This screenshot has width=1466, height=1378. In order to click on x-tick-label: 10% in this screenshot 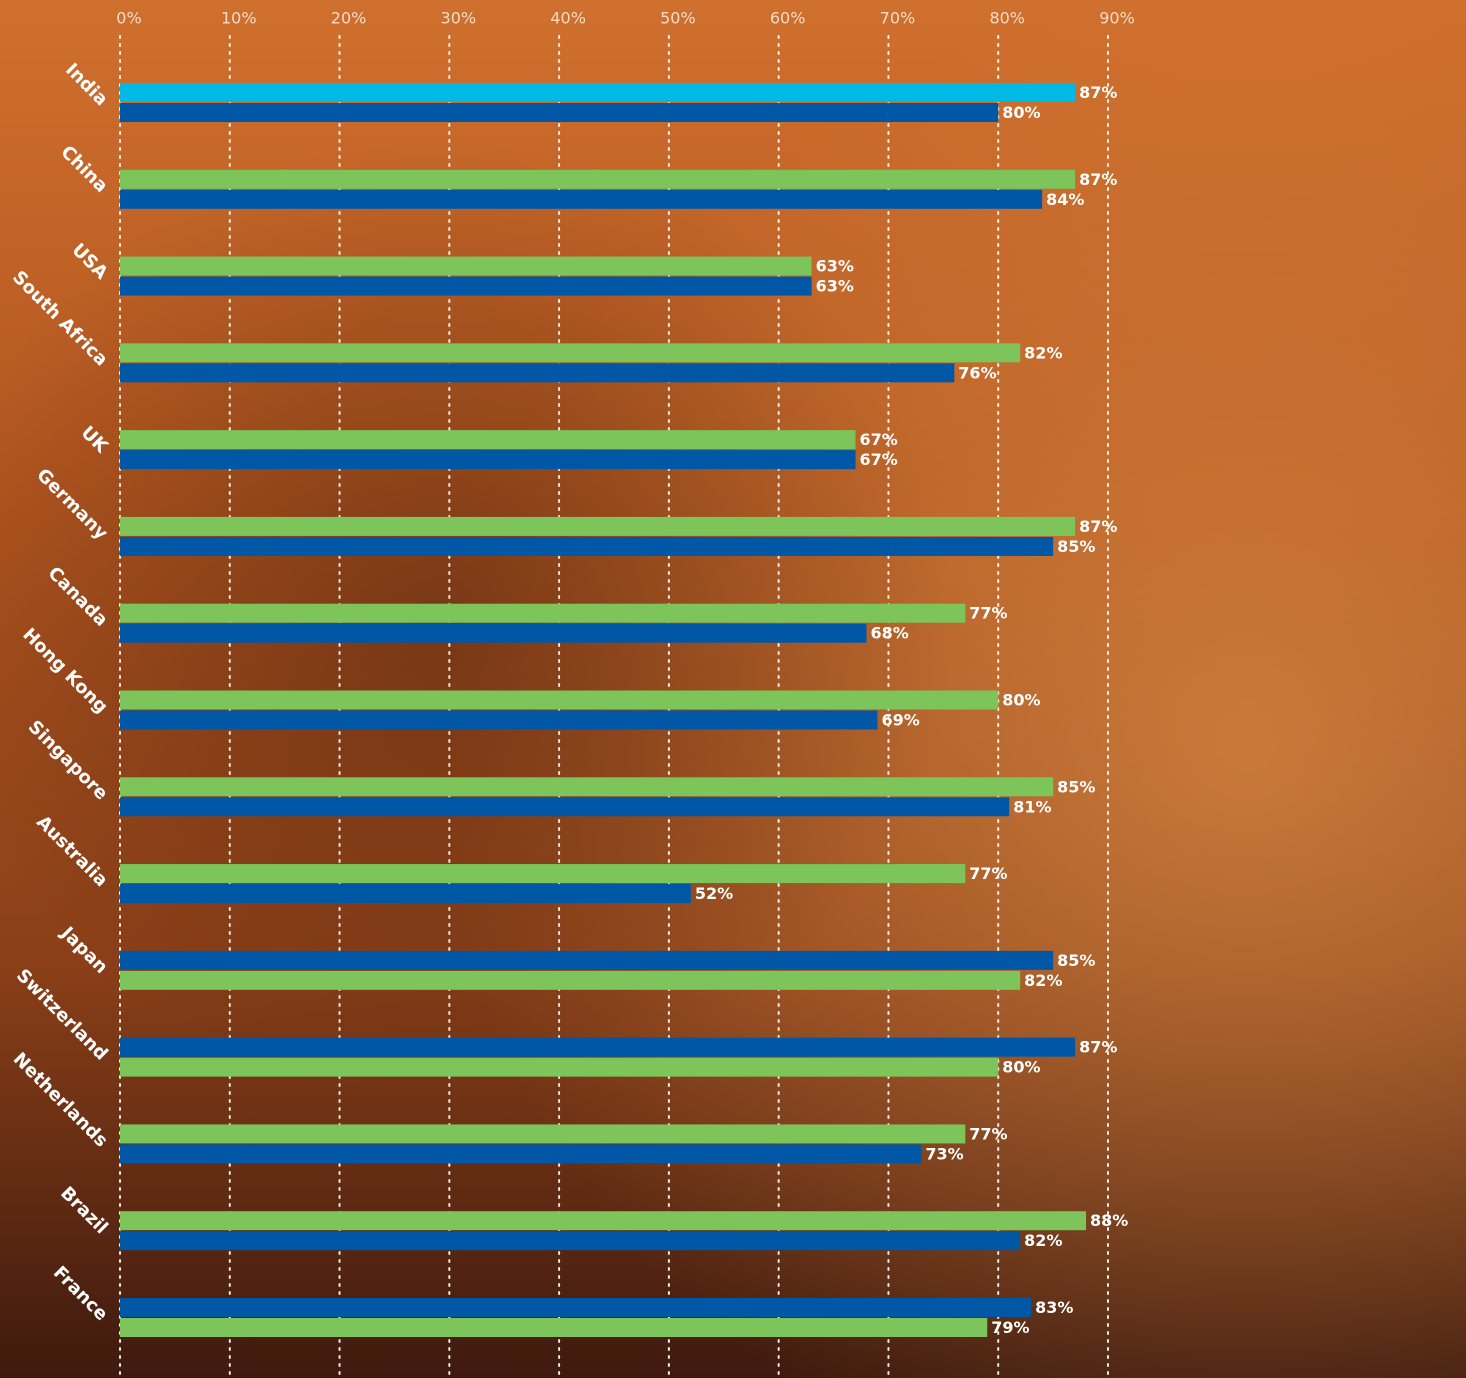, I will do `click(239, 18)`.